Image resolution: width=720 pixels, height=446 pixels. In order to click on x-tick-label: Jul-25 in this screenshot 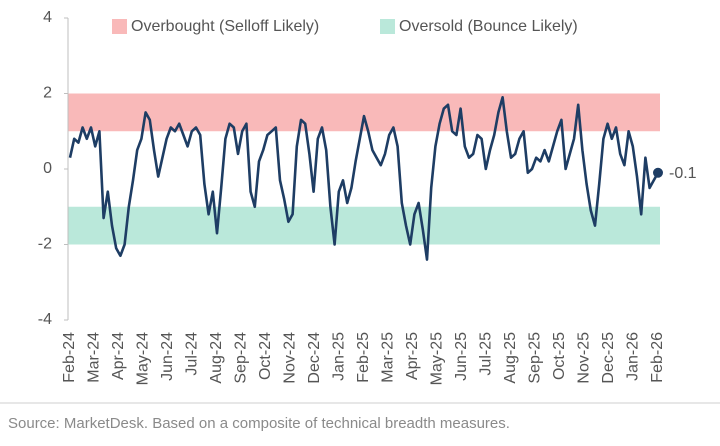, I will do `click(486, 354)`.